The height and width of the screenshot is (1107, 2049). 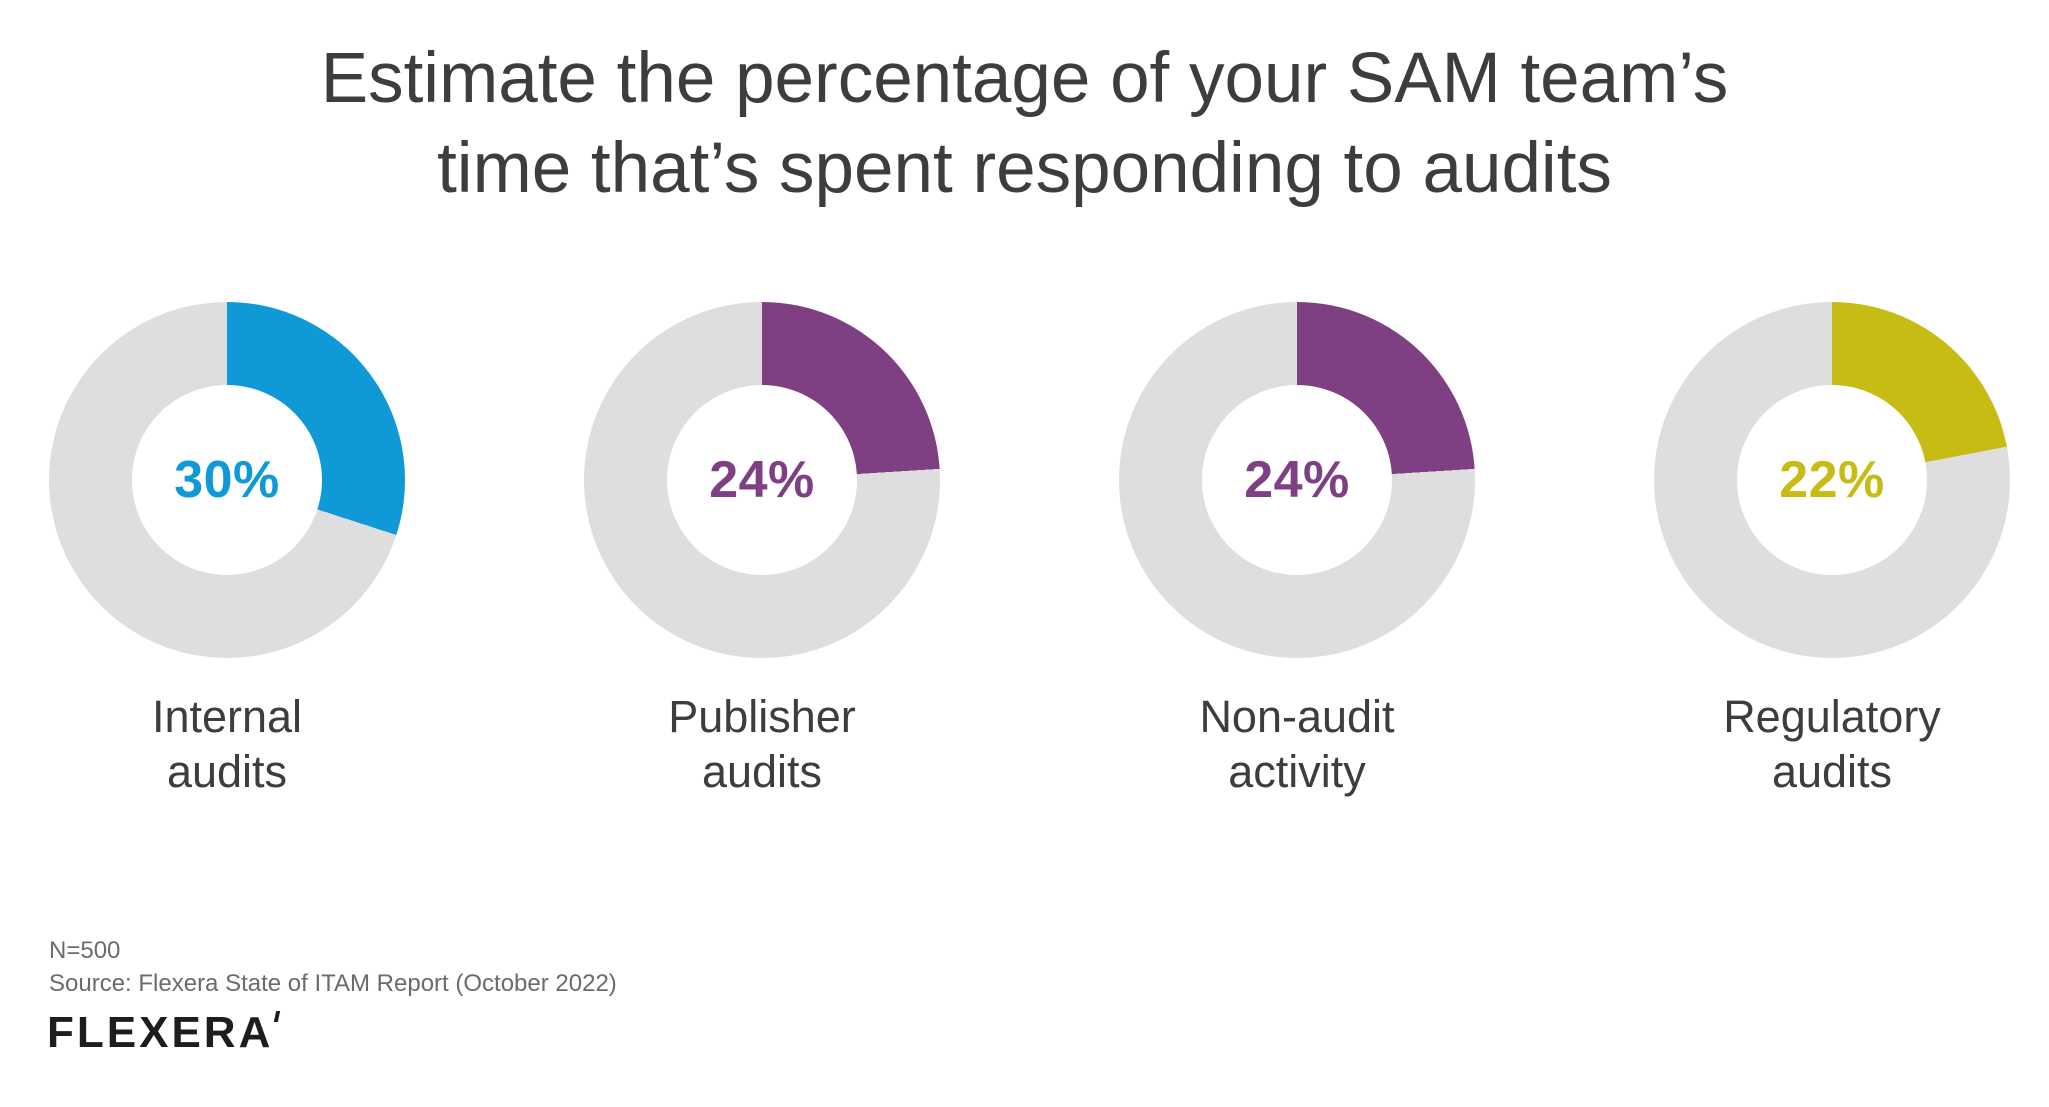 I want to click on donut-ring: 30%, so click(x=227, y=480).